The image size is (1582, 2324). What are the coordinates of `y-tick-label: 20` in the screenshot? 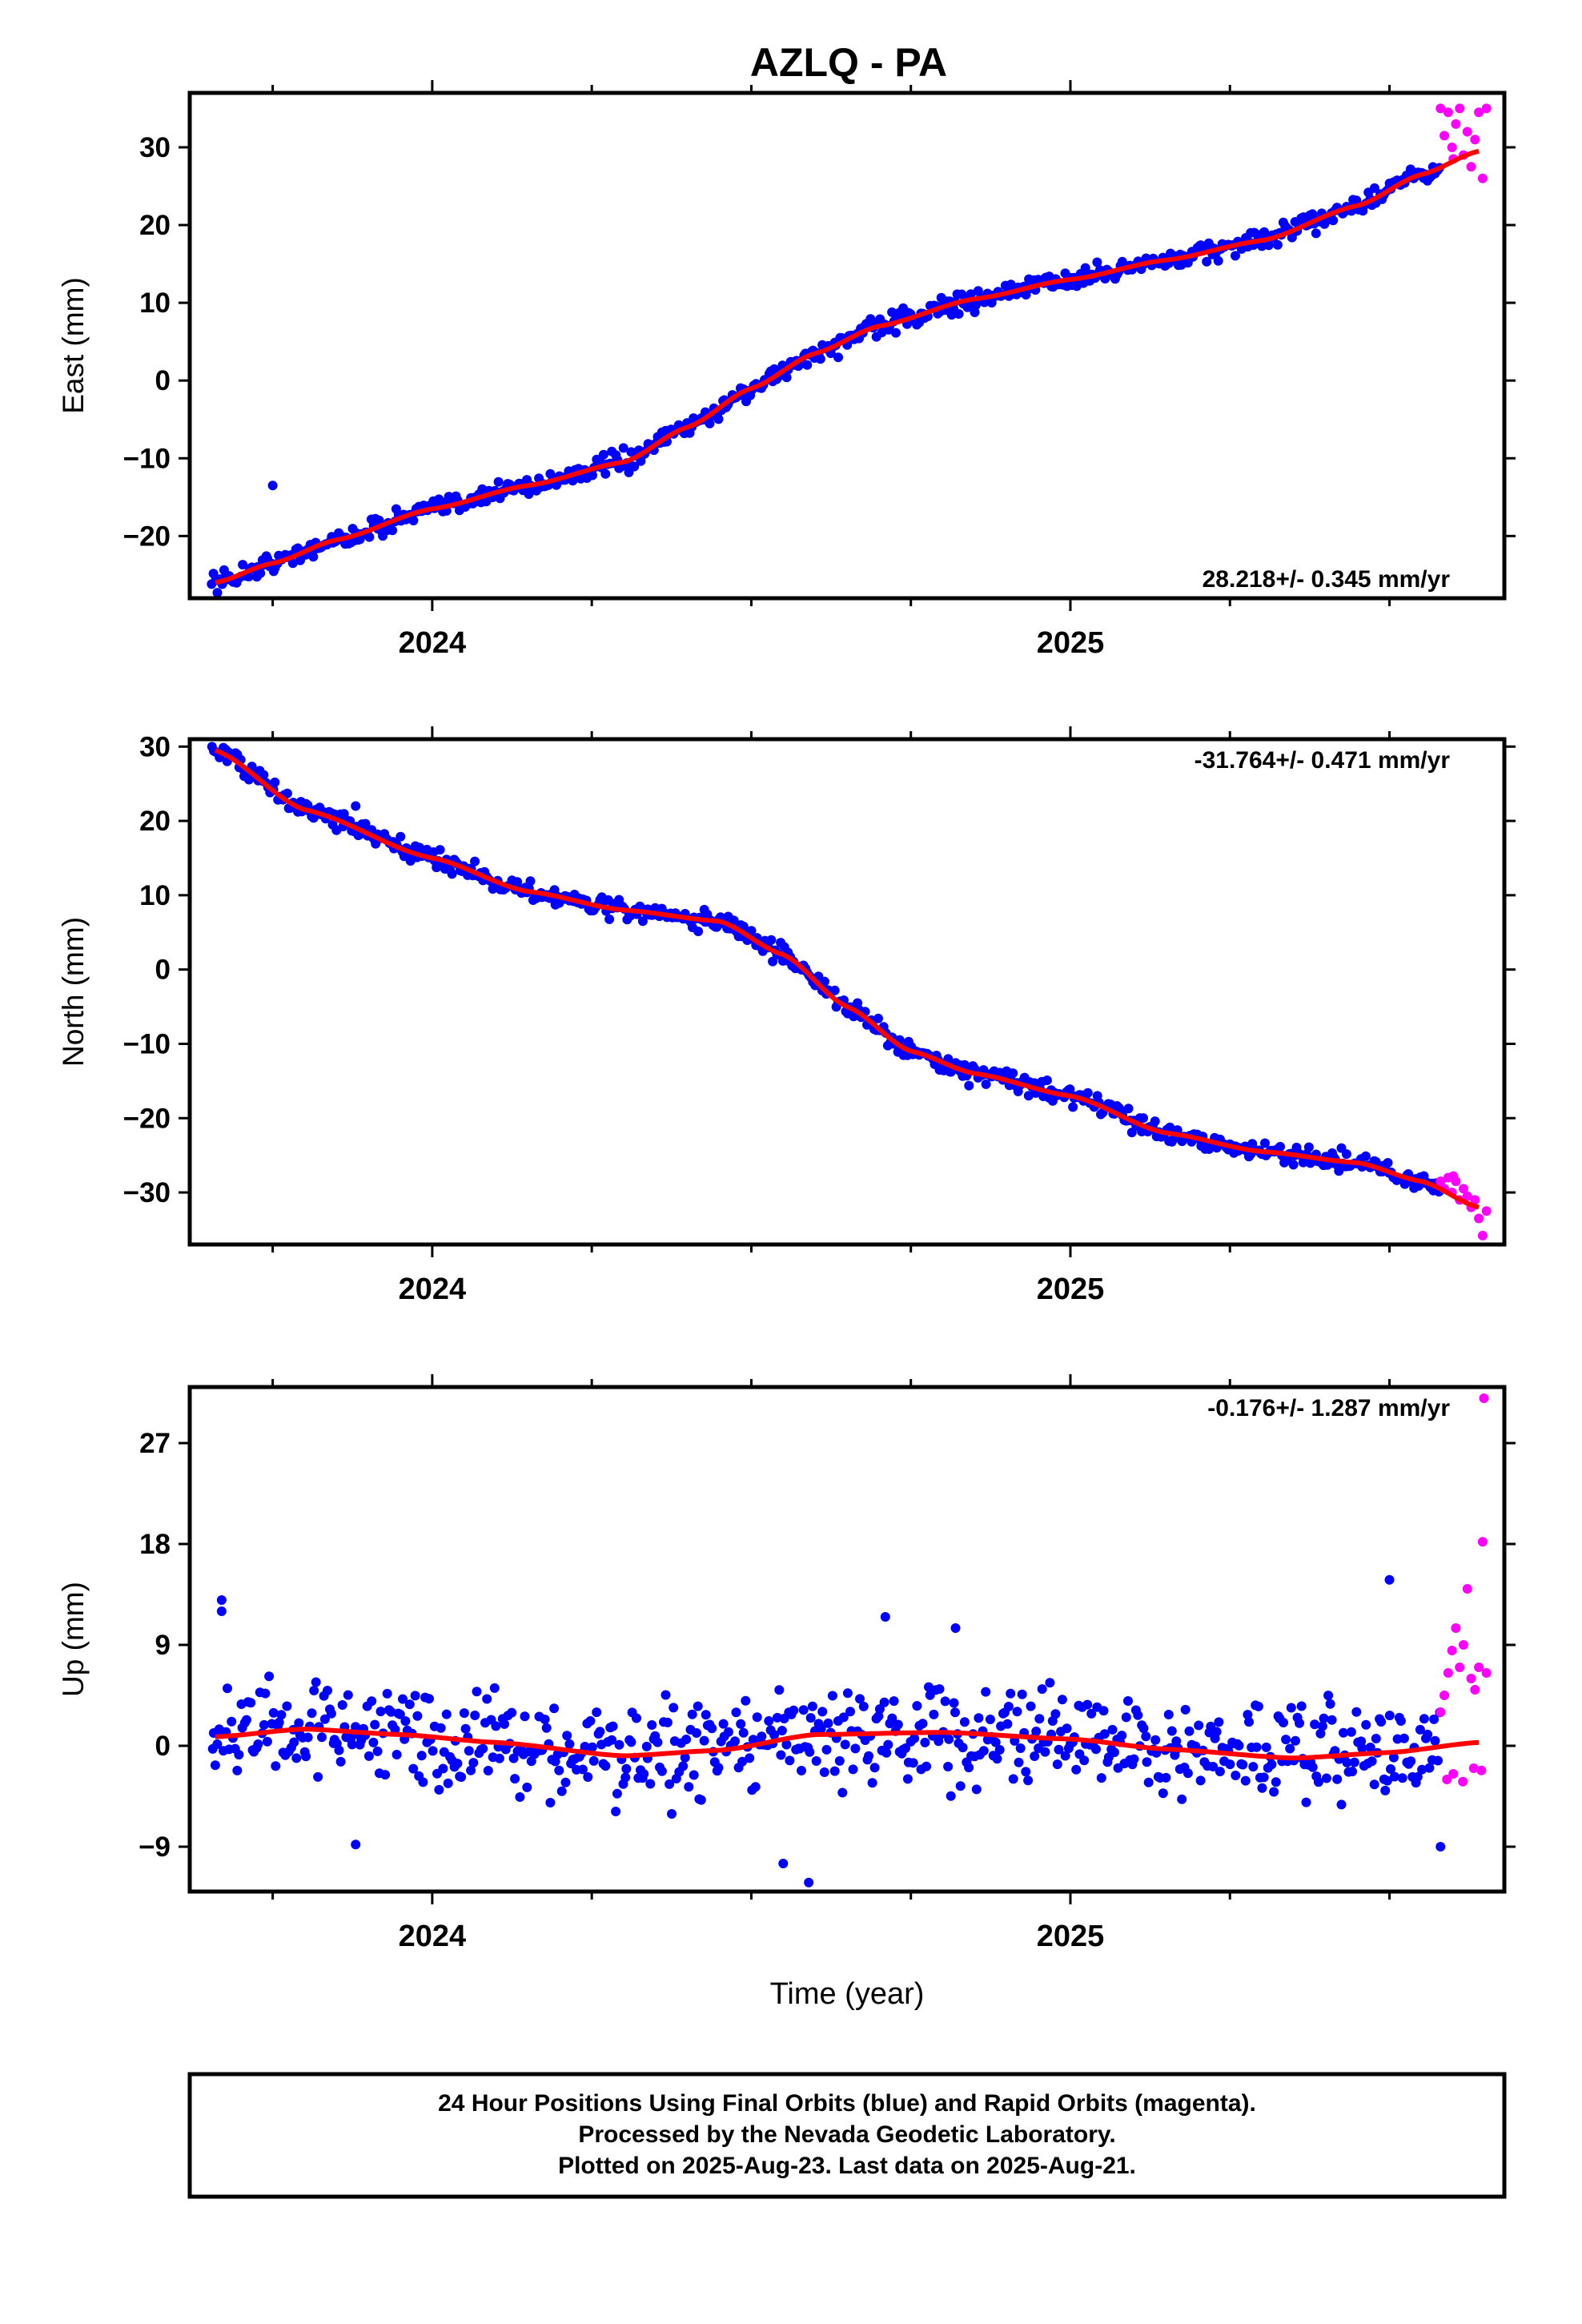 It's located at (155, 225).